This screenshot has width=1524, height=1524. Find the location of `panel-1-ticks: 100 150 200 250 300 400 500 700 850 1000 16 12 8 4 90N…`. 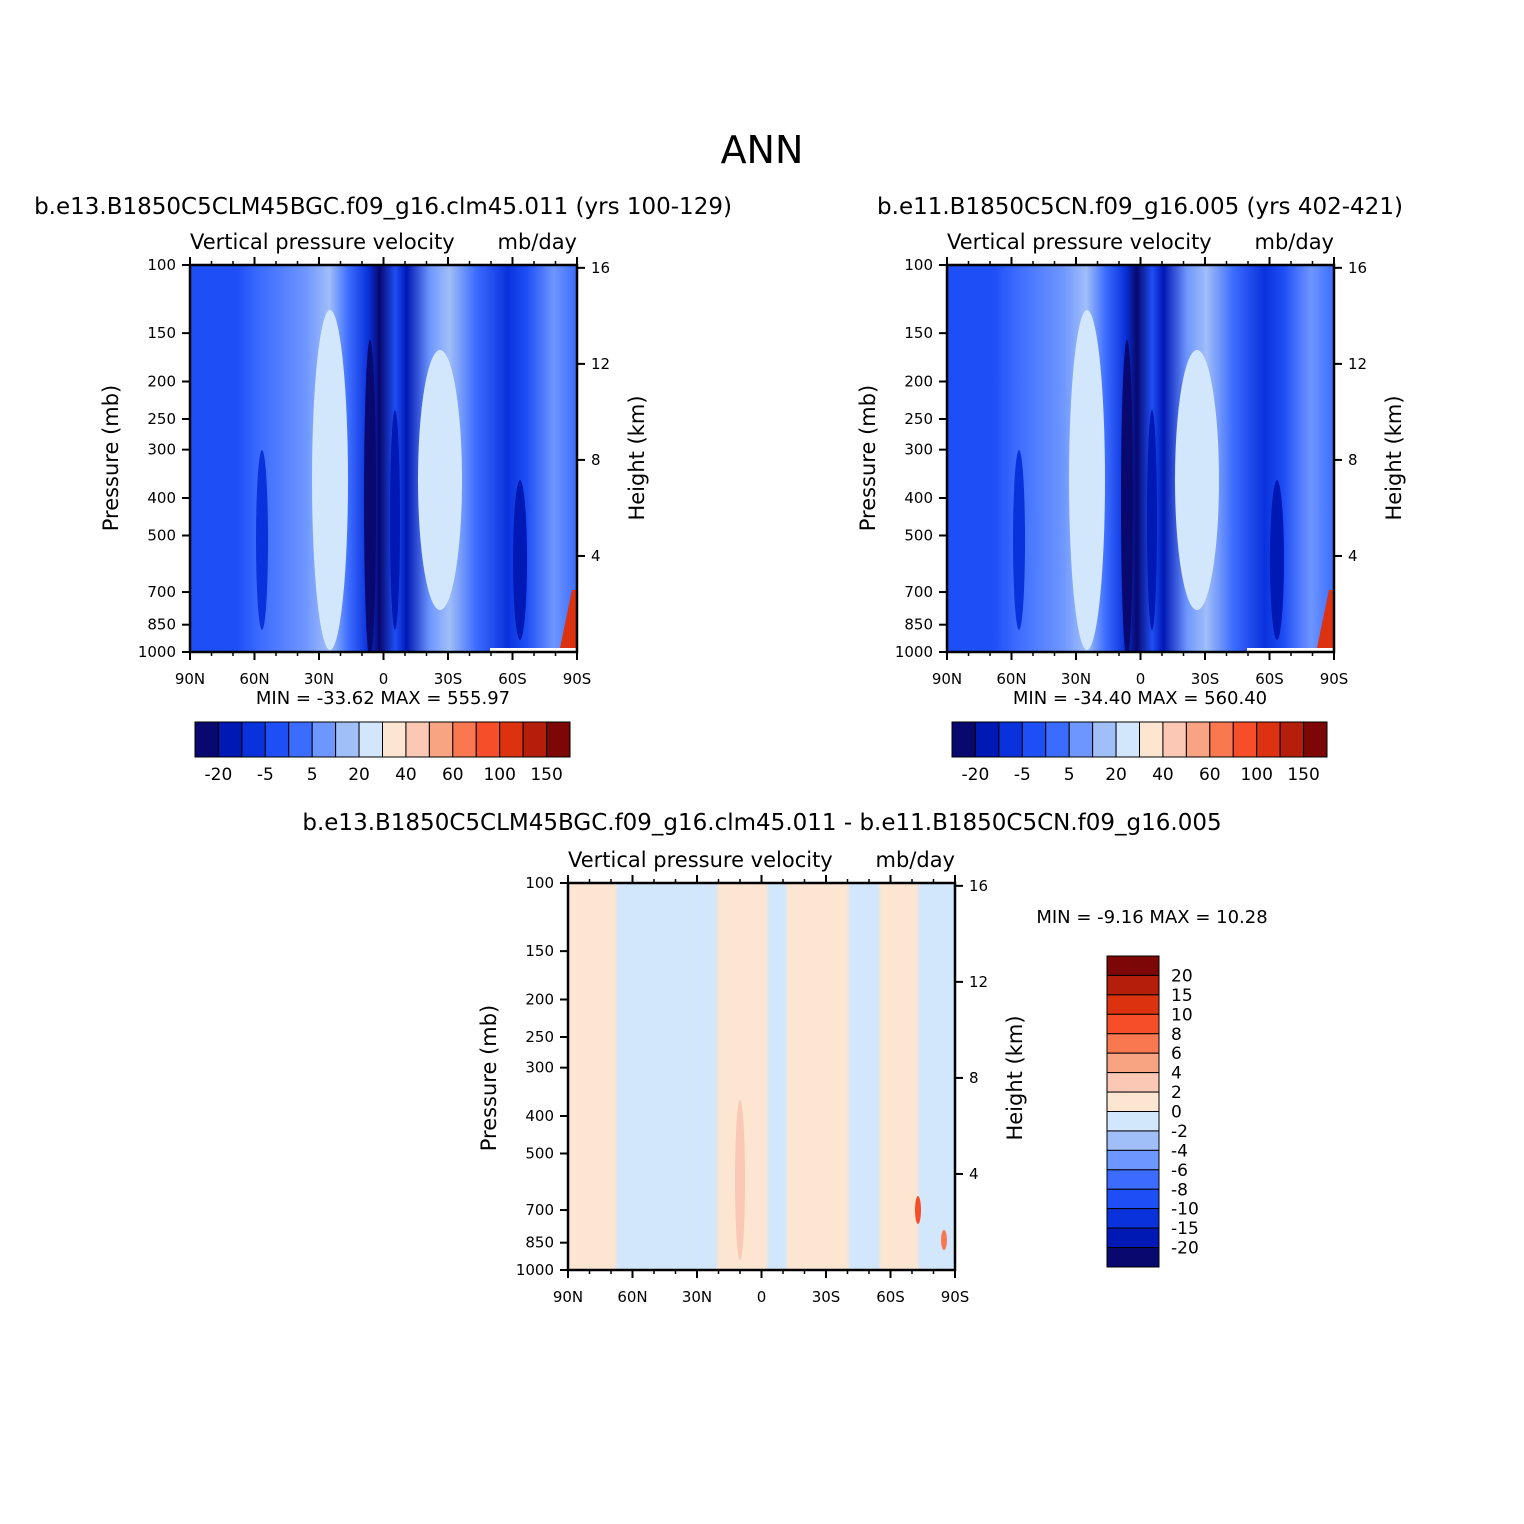

panel-1-ticks: 100 150 200 250 300 400 500 700 850 1000 16 12 8 4 90N… is located at coordinates (374, 472).